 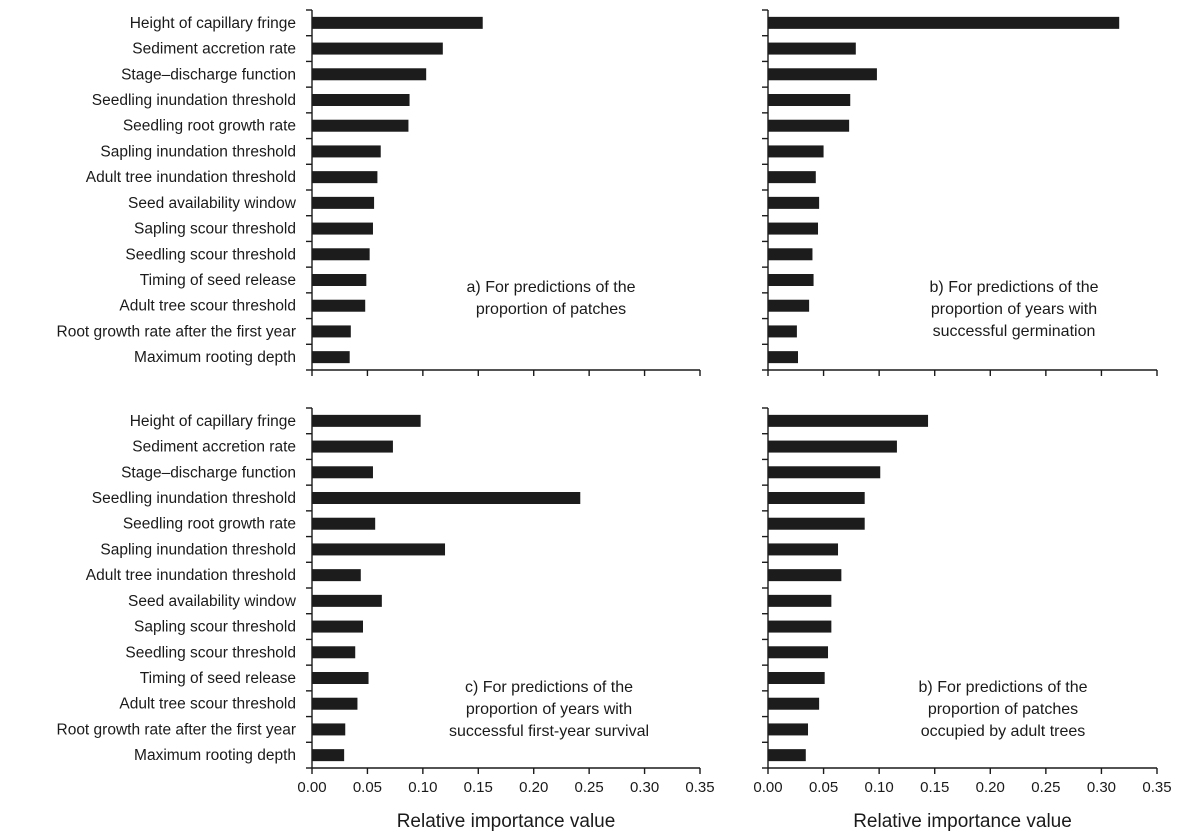 I want to click on annotation-line: successful first-year survival, so click(x=549, y=731).